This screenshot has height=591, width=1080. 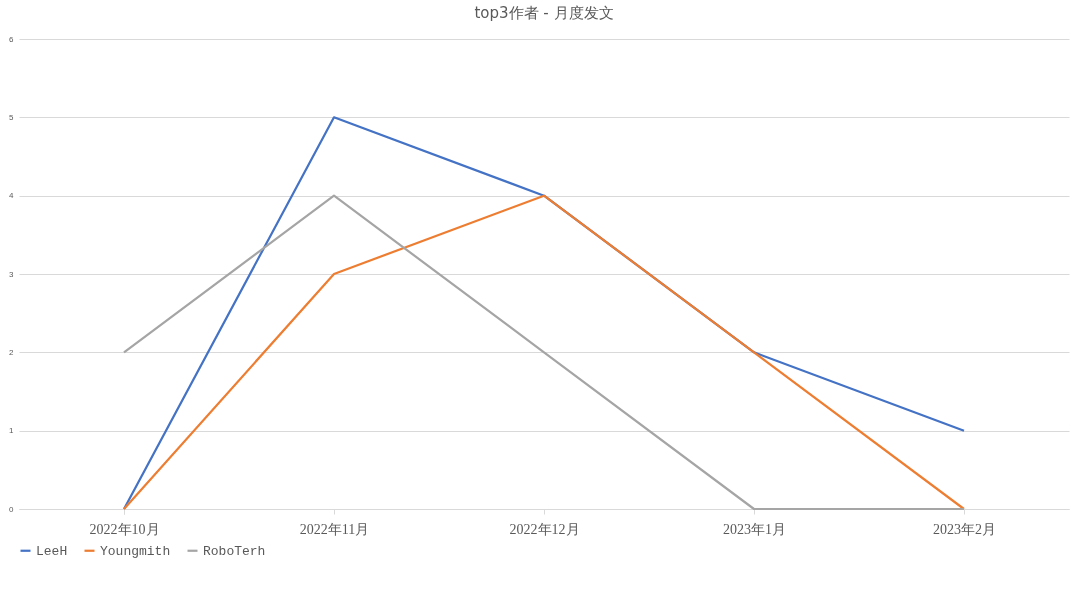 What do you see at coordinates (334, 529) in the screenshot?
I see `x-tick-label: 2022年11月` at bounding box center [334, 529].